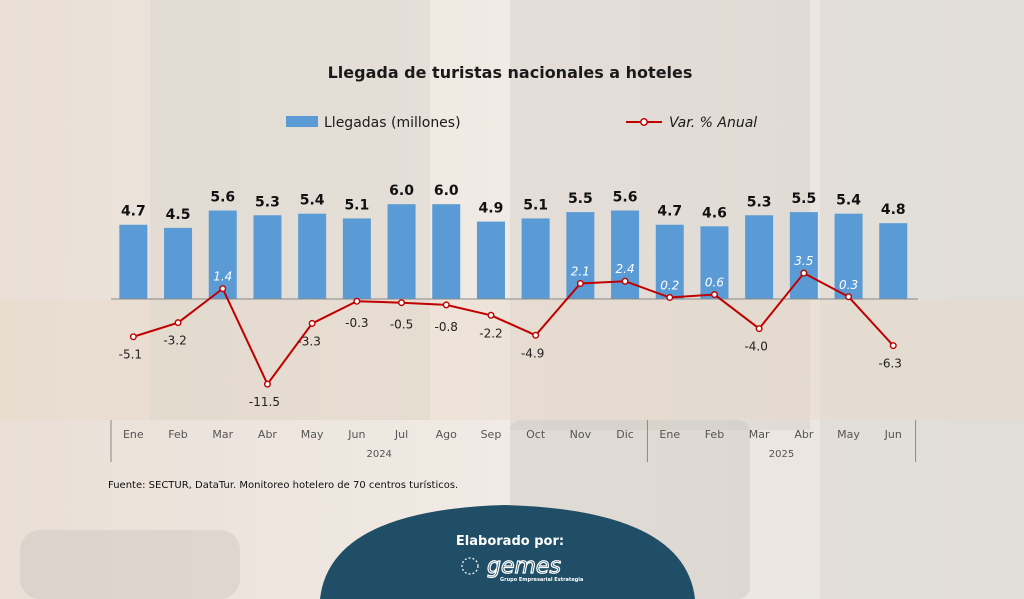  Describe the element at coordinates (581, 434) in the screenshot. I see `x-tick-label: Nov` at that location.